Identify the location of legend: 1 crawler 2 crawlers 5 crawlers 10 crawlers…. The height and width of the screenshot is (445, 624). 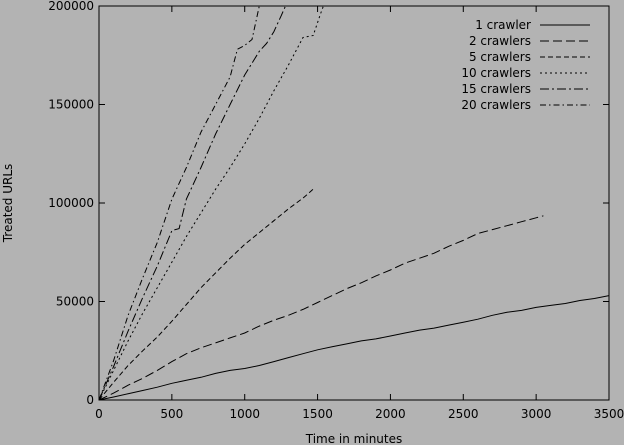
(525, 65).